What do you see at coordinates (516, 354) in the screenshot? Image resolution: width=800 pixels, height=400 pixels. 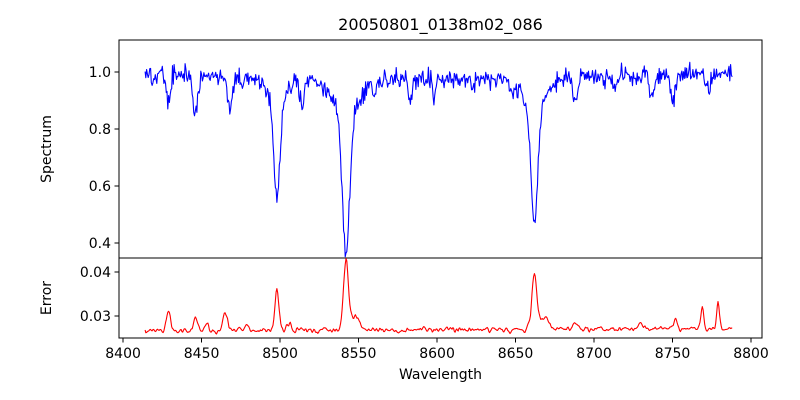 I see `x-tick-label: 8650` at bounding box center [516, 354].